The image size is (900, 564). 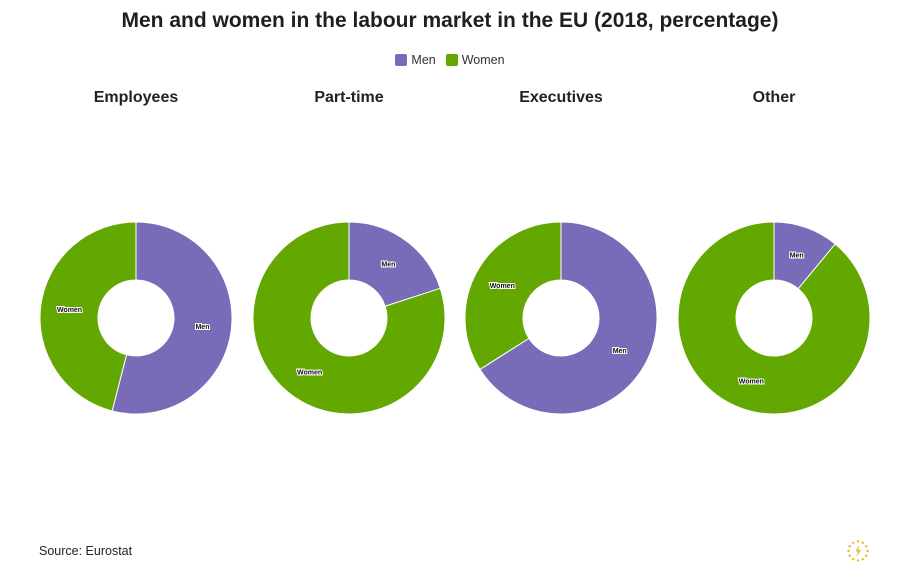 I want to click on chart-subtitle: Employees, so click(x=136, y=97).